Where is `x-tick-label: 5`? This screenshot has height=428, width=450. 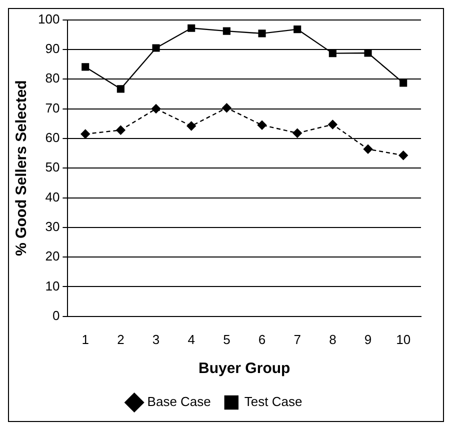 x-tick-label: 5 is located at coordinates (226, 339).